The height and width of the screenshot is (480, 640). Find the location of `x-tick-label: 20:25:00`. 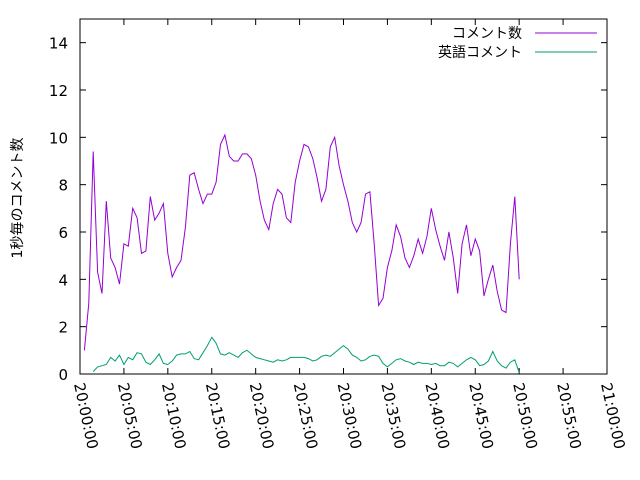

x-tick-label: 20:25:00 is located at coordinates (306, 416).